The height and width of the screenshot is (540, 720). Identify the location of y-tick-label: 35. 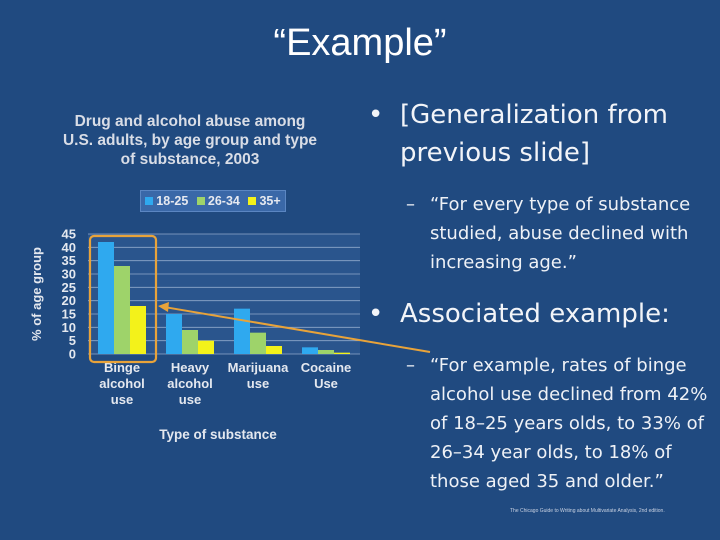
(69, 260).